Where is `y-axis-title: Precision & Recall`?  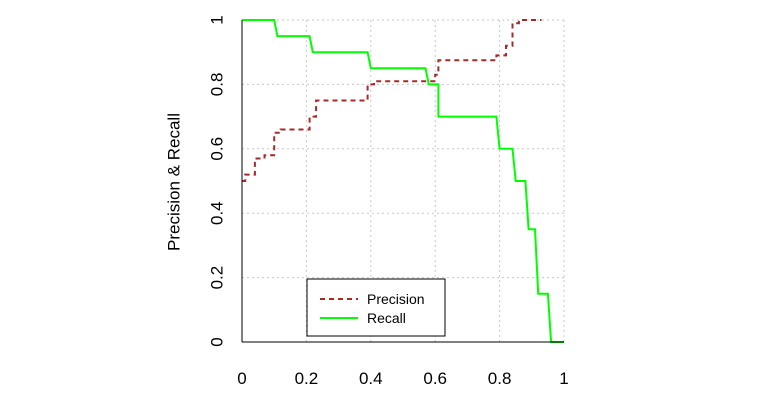
y-axis-title: Precision & Recall is located at coordinates (173, 182).